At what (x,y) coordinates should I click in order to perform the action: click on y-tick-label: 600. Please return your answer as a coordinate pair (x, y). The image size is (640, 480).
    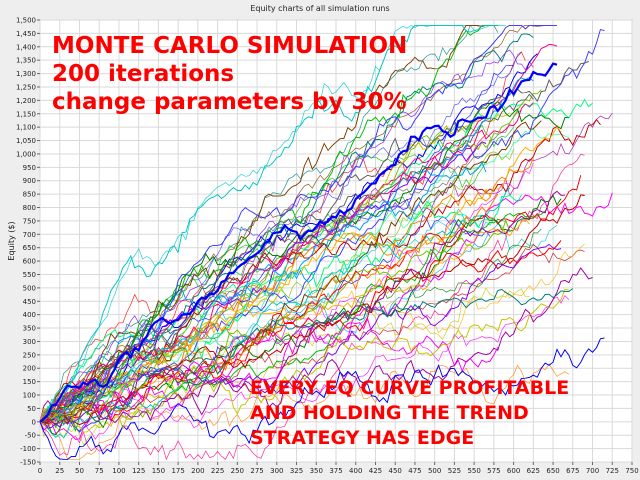
    Looking at the image, I should click on (29, 262).